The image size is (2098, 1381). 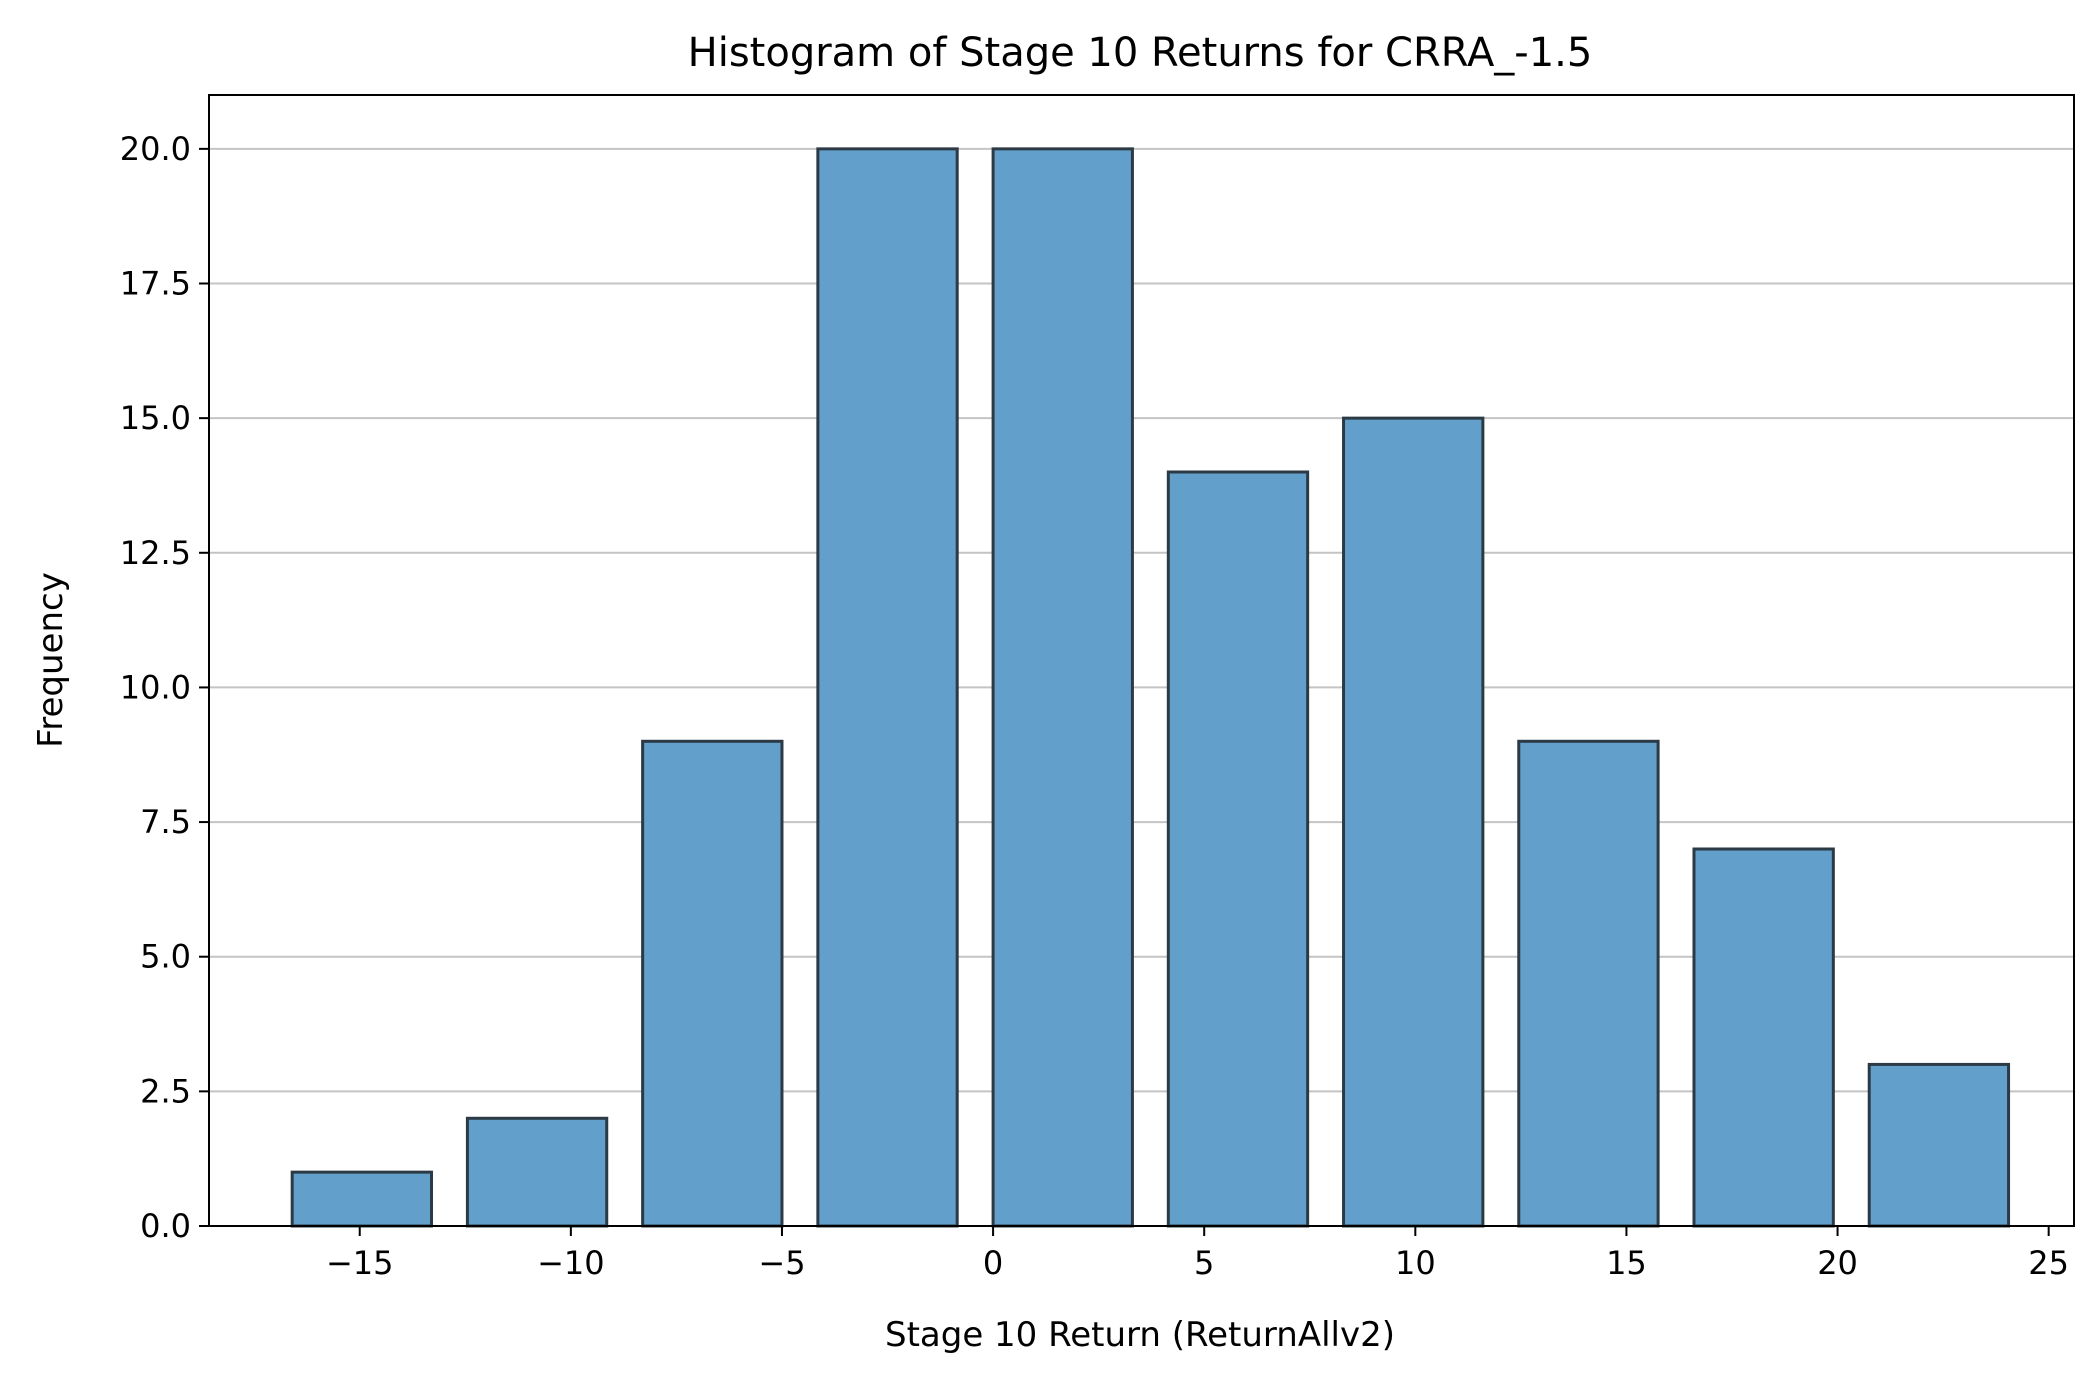 What do you see at coordinates (165, 1091) in the screenshot?
I see `y-tick-label: 2.5` at bounding box center [165, 1091].